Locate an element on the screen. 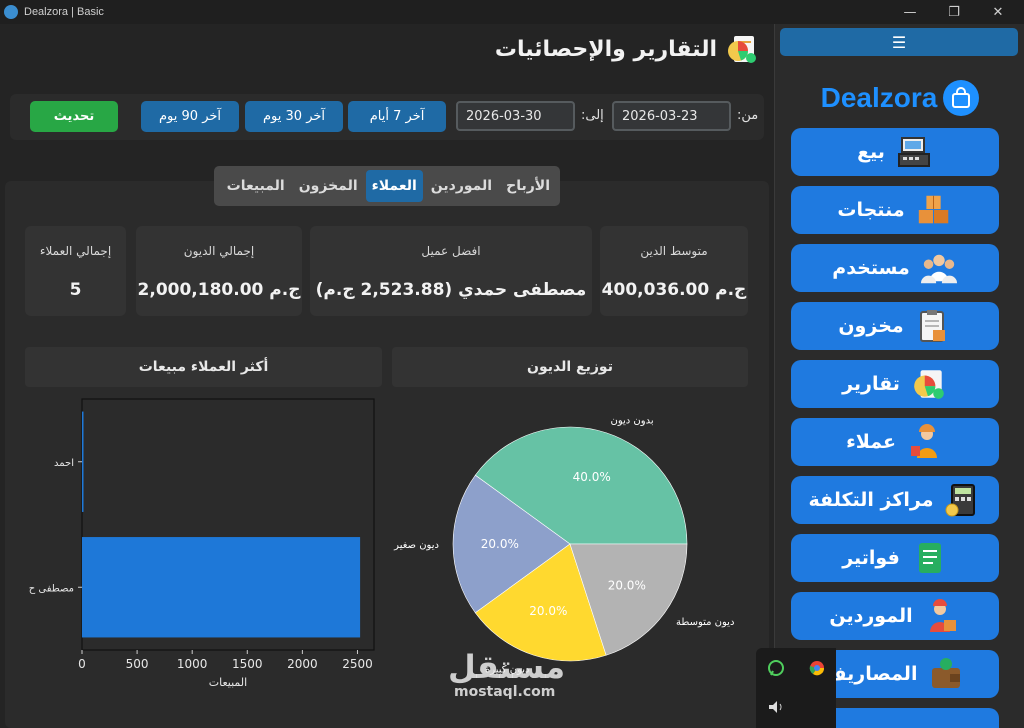  calculator-icon is located at coordinates (962, 500).